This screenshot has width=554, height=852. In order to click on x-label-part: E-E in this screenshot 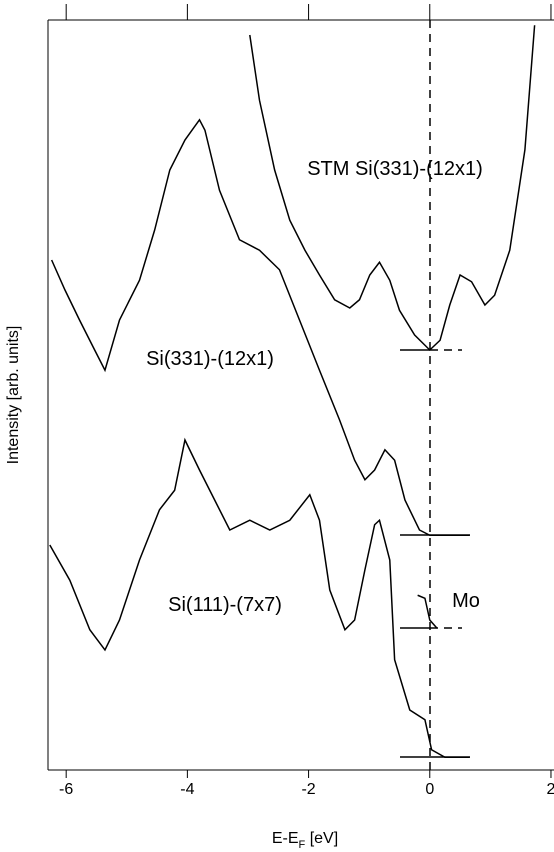, I will do `click(285, 838)`.